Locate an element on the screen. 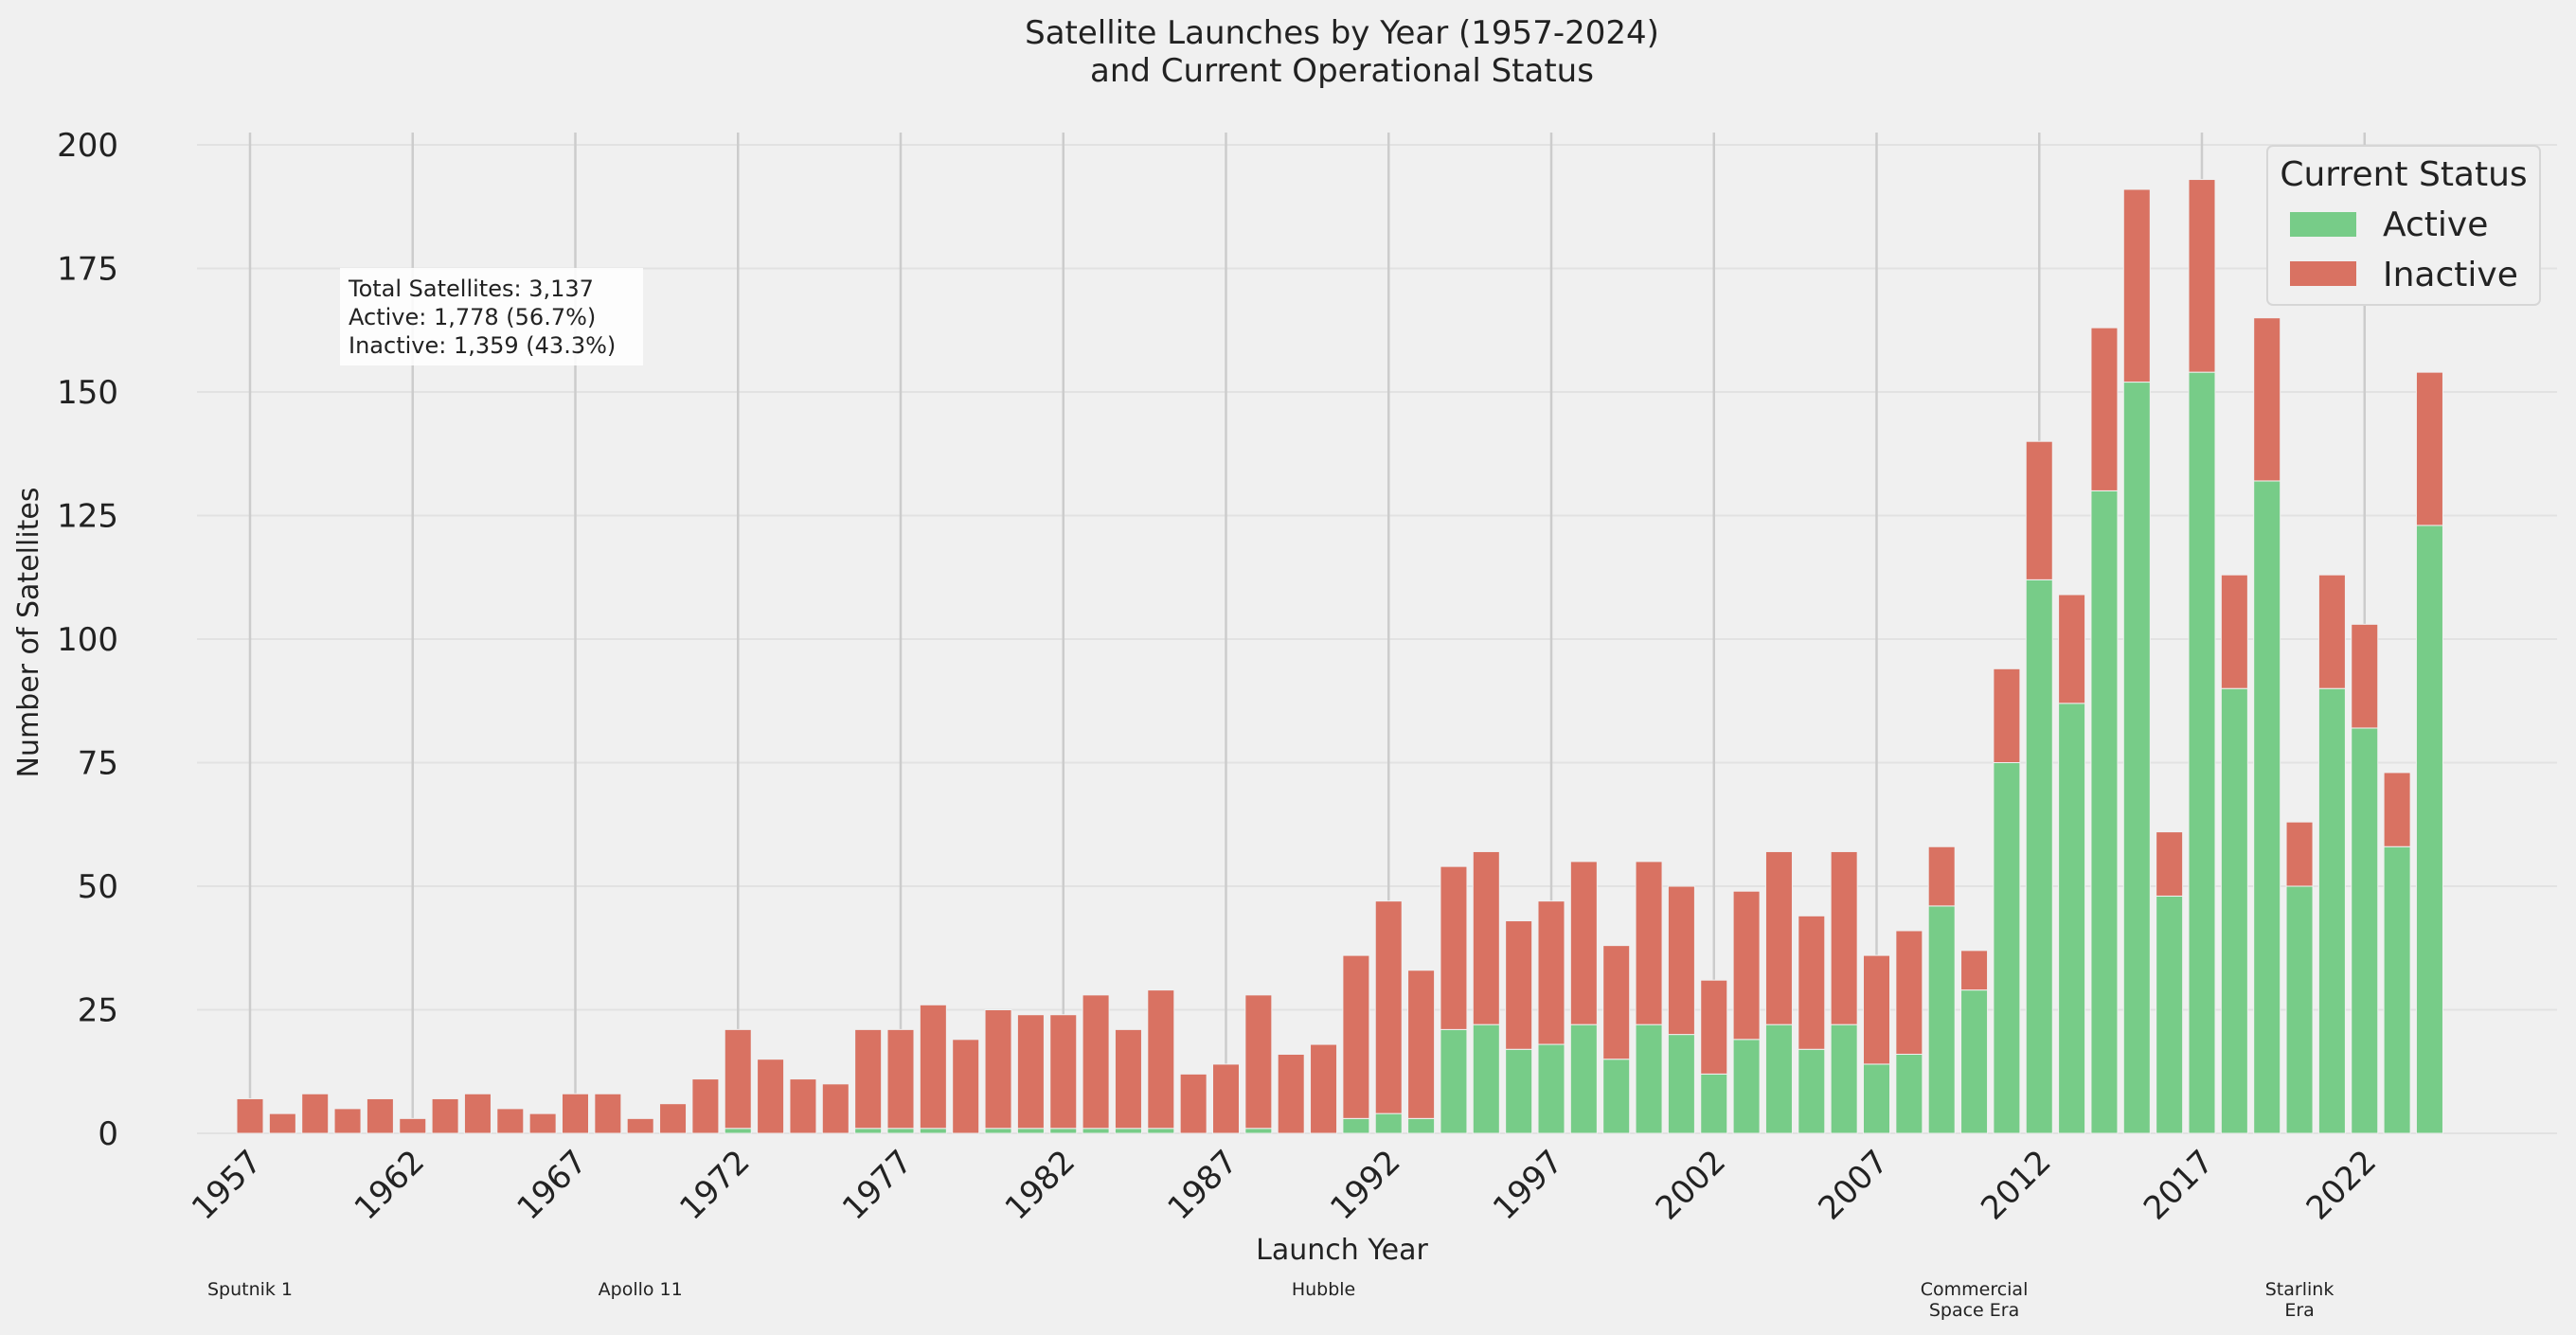  bar-active-1977 is located at coordinates (900, 1131).